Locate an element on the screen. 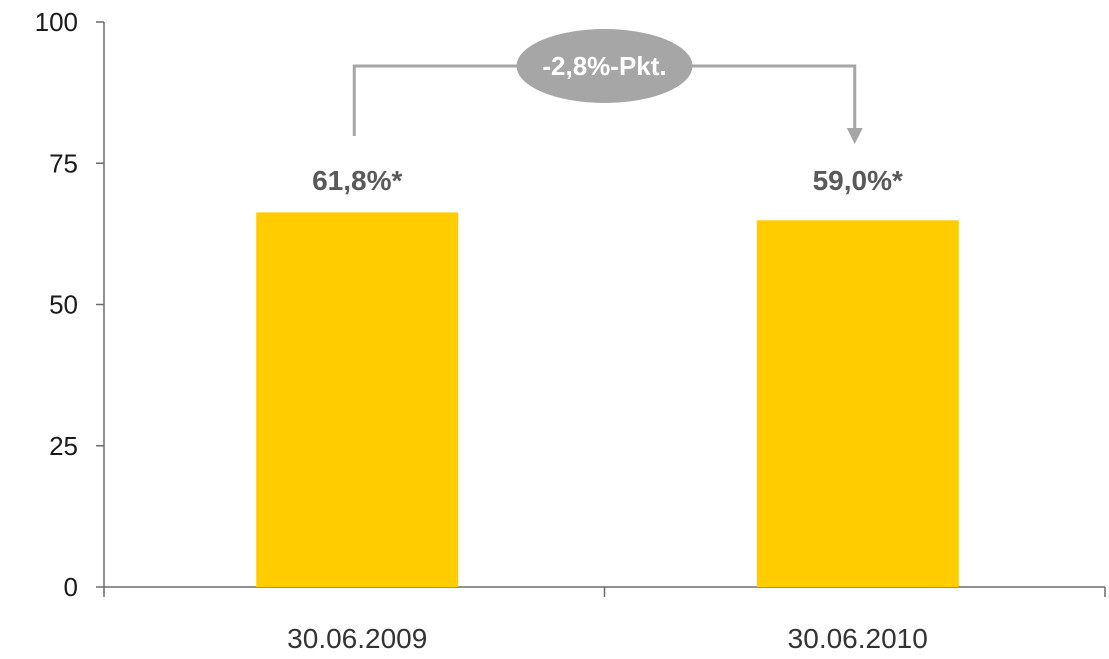  x-category-label: 30.06.2009 is located at coordinates (357, 638).